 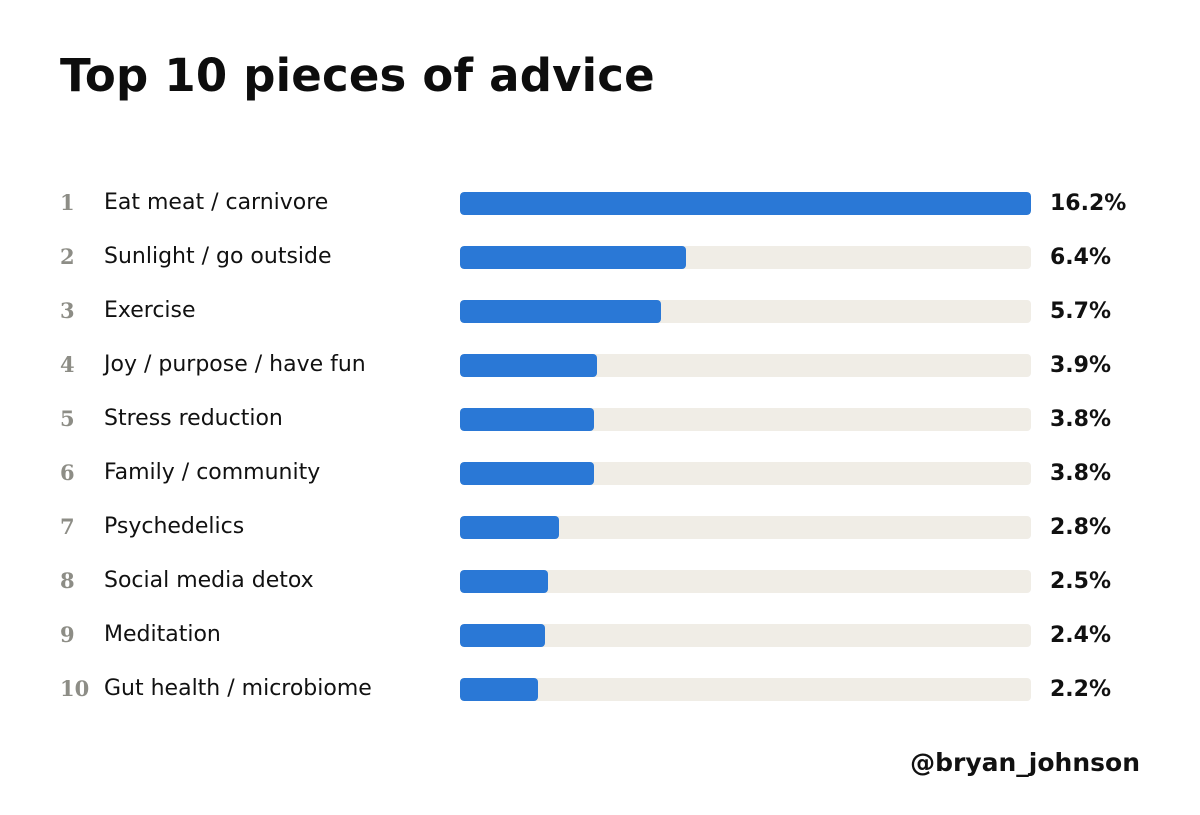 I want to click on author-handle: @bryan_johnson, so click(x=1025, y=762).